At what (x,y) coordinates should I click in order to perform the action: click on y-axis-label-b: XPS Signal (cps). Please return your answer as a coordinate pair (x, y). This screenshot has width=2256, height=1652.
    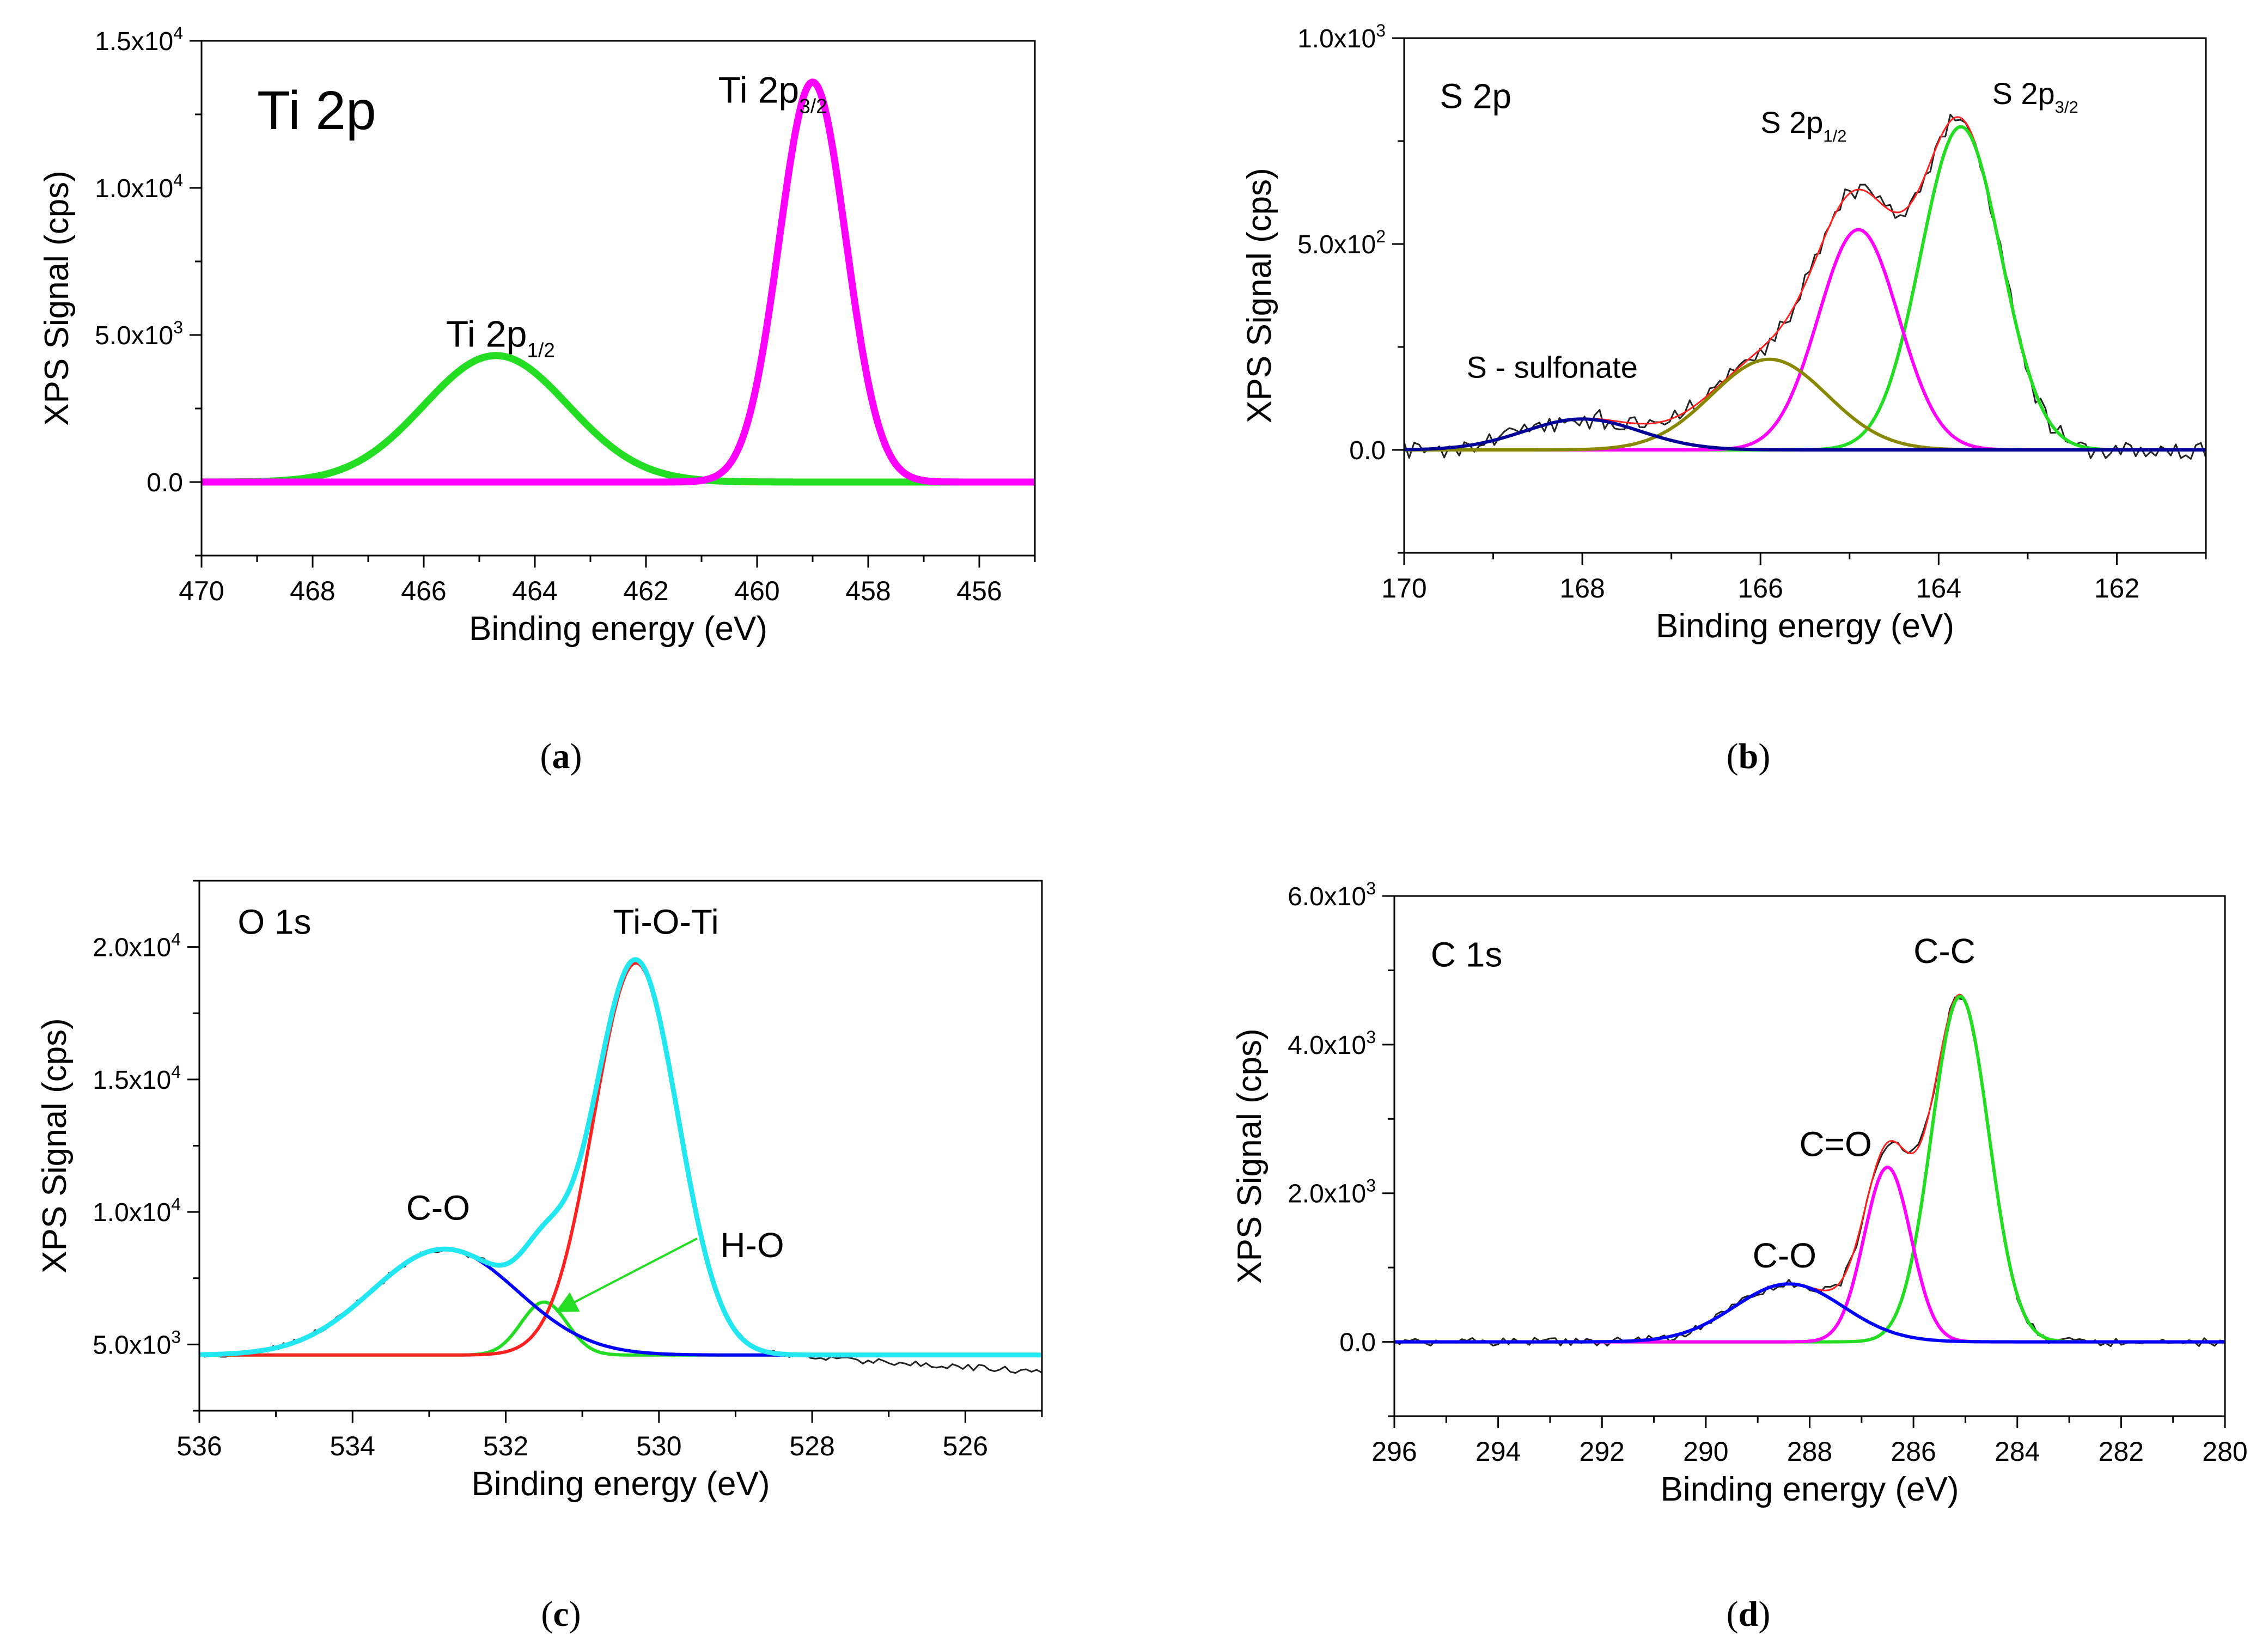
    Looking at the image, I should click on (1259, 295).